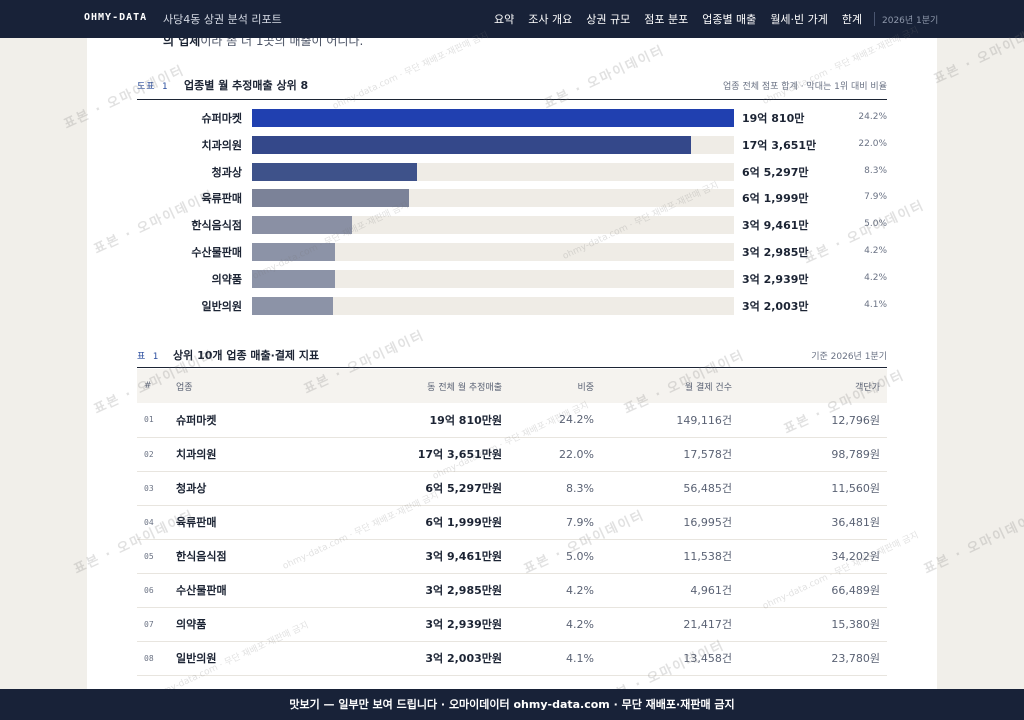 Image resolution: width=1024 pixels, height=720 pixels. I want to click on avg-spend-cell: 11,560원, so click(855, 488).